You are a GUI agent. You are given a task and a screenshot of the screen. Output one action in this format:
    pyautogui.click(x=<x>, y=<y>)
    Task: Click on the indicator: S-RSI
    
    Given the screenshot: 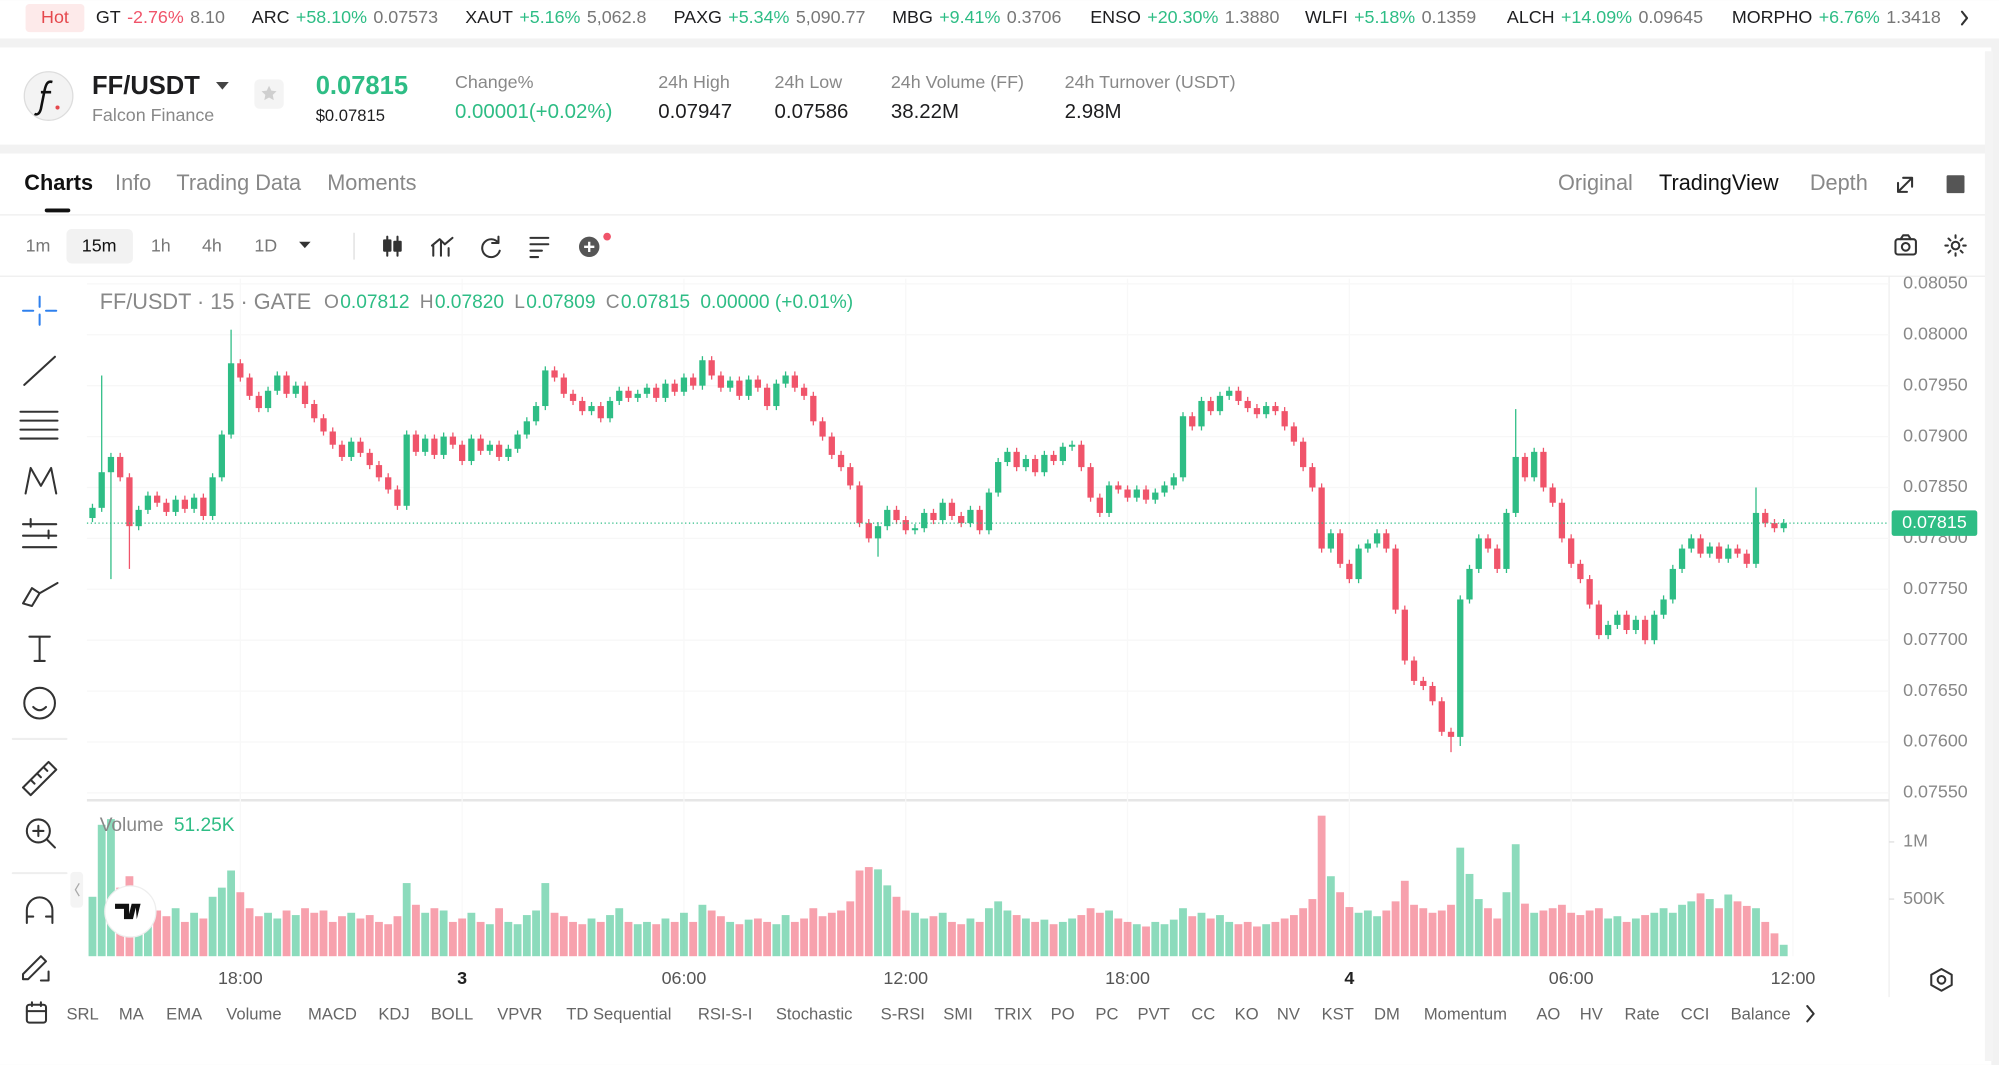 What is the action you would take?
    pyautogui.click(x=903, y=1013)
    